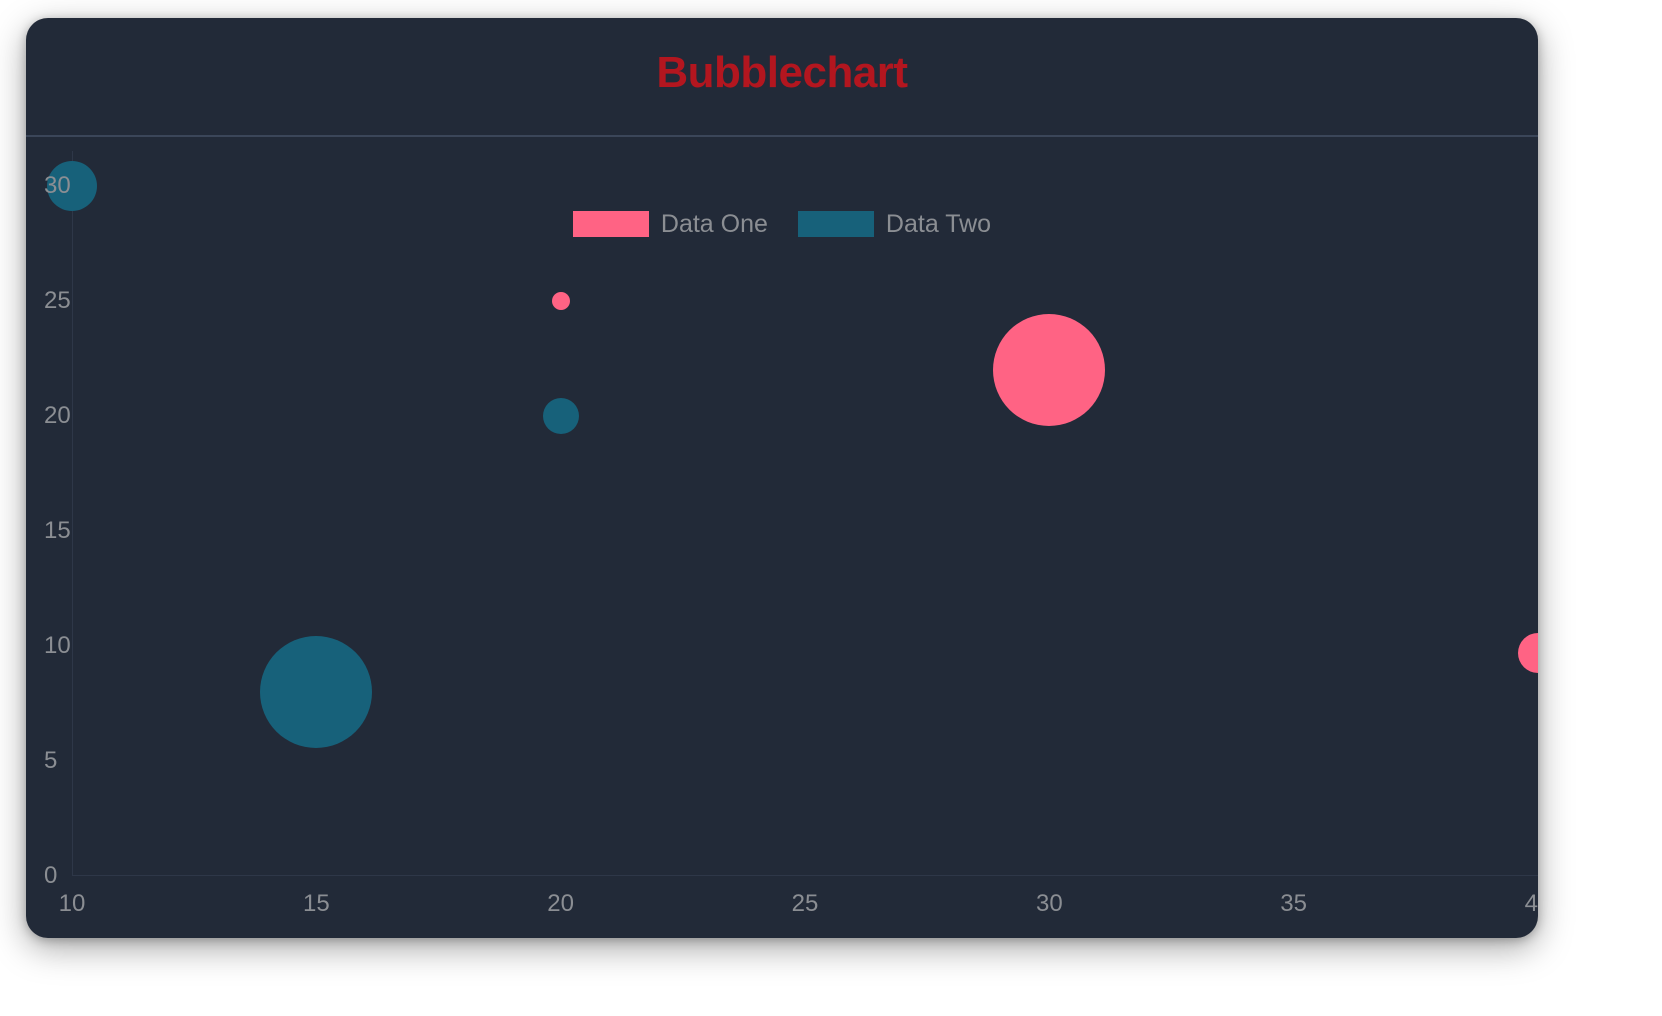  I want to click on y-axis-tick-label: 20, so click(57, 415).